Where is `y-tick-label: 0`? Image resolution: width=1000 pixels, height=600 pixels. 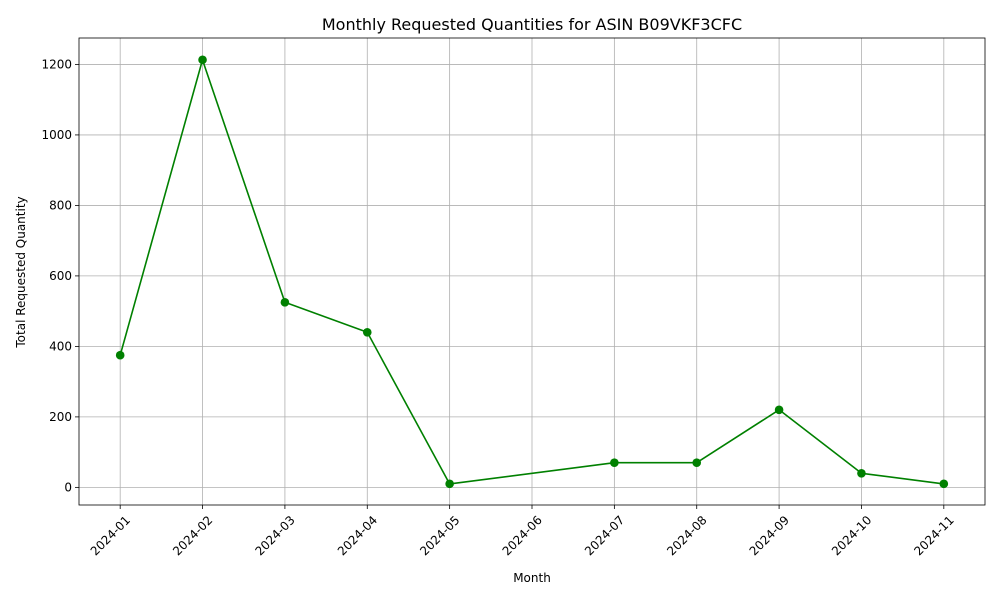
y-tick-label: 0 is located at coordinates (68, 487).